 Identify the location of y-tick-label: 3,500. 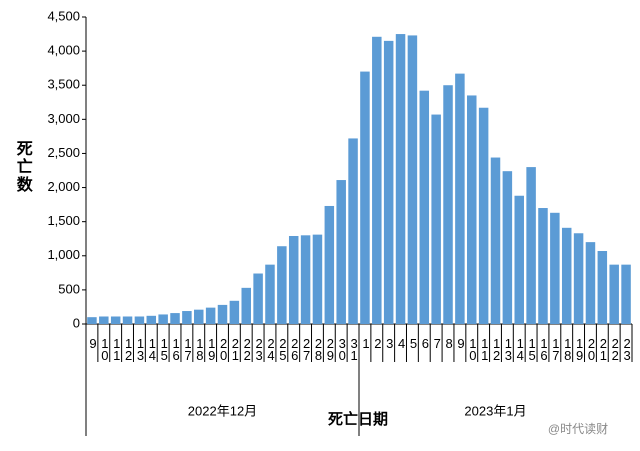
(63, 84).